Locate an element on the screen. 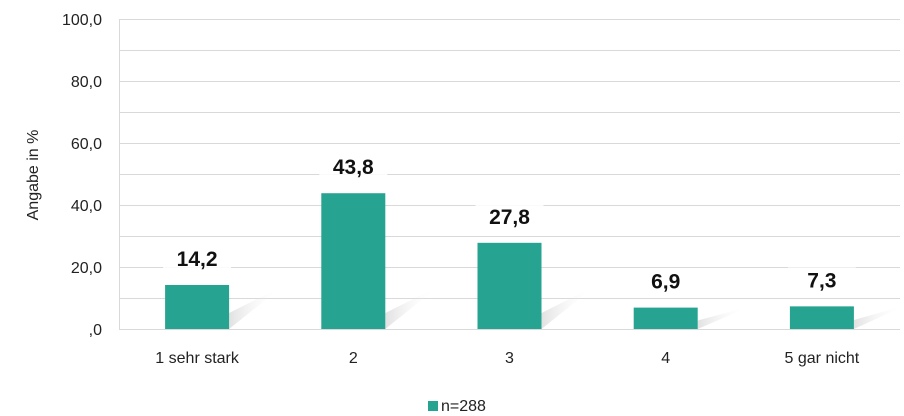 The height and width of the screenshot is (416, 904). y-tick-label: 40,0 is located at coordinates (86, 206).